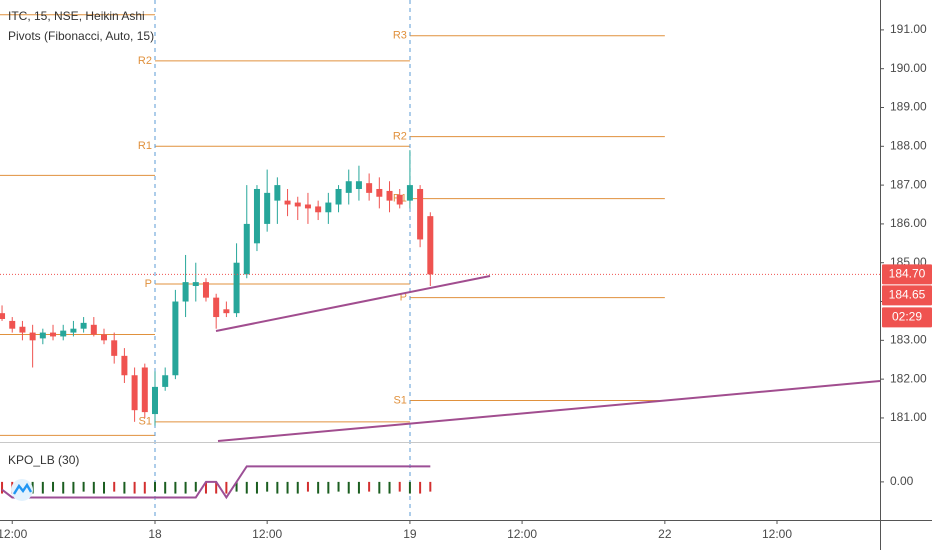 This screenshot has width=932, height=550. I want to click on price-tag-bg, so click(907, 295).